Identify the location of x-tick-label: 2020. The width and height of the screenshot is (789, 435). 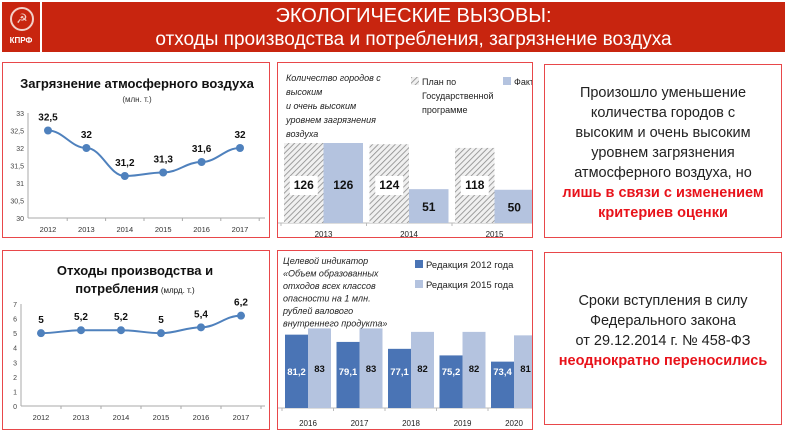
(514, 423).